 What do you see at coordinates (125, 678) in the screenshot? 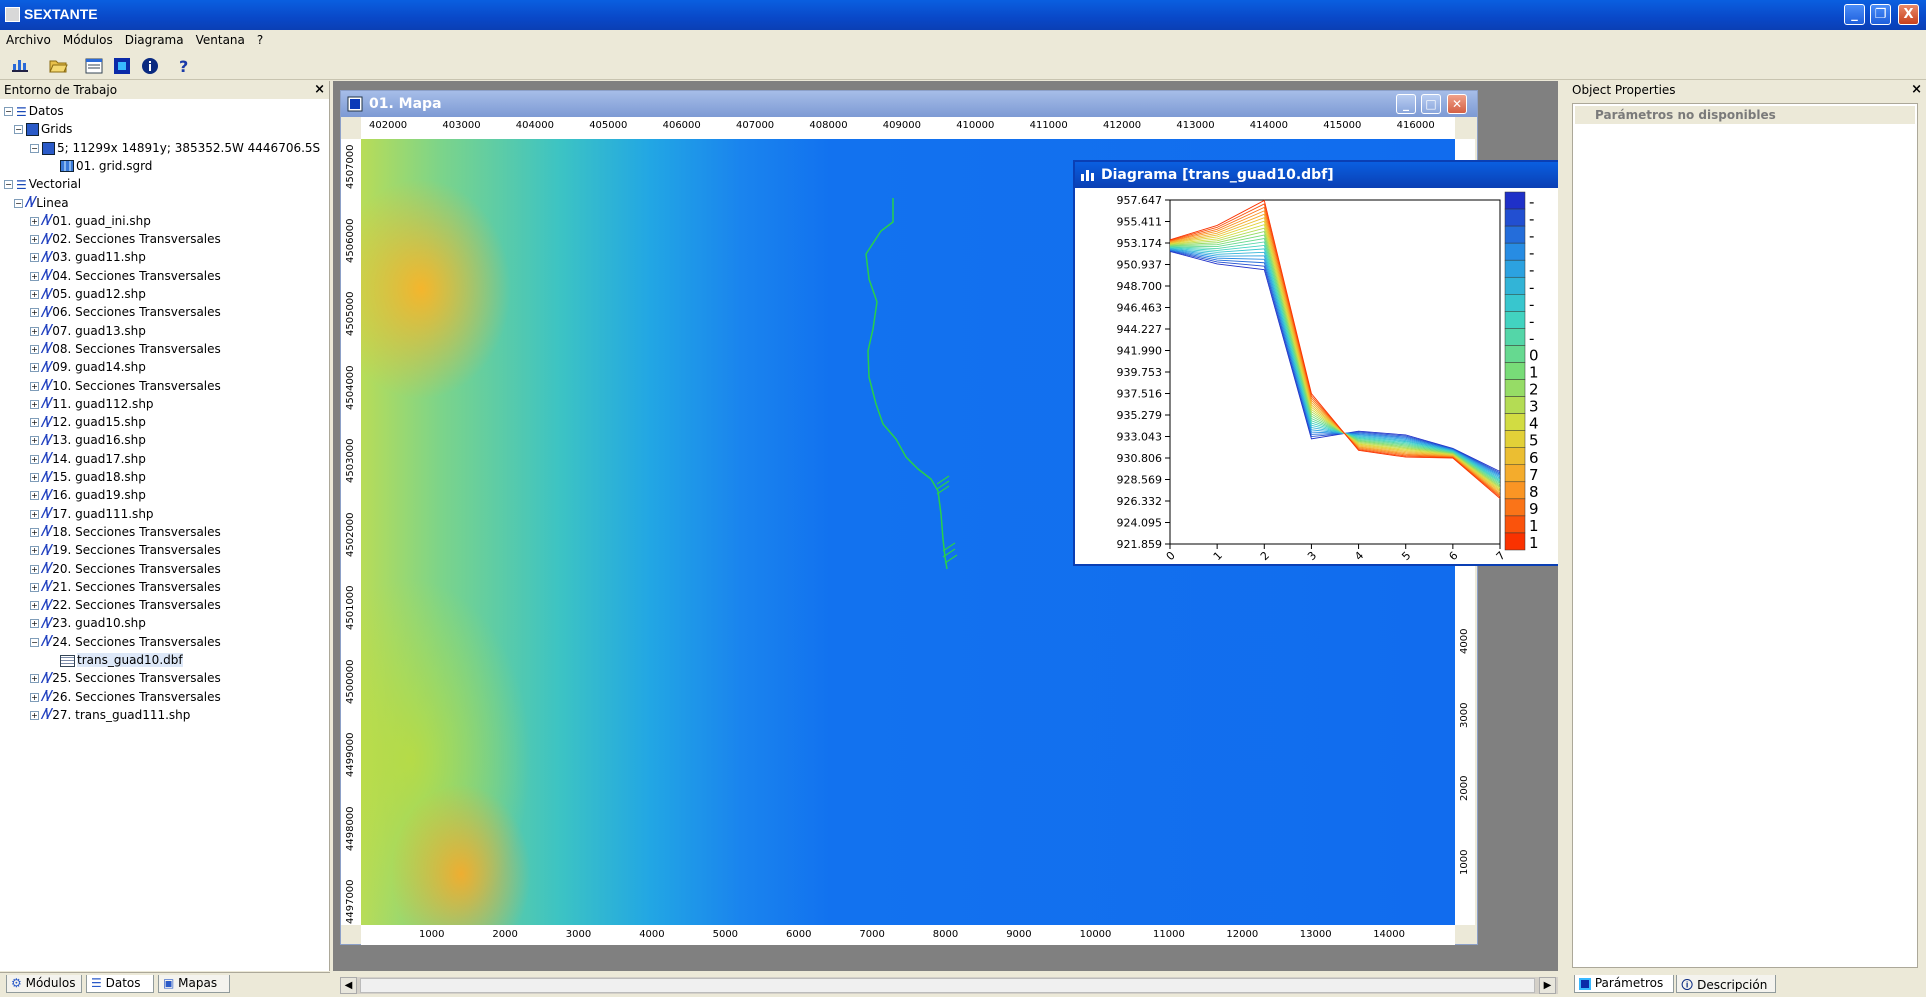
I see `tree-node: +/\/25. Secciones Transversales` at bounding box center [125, 678].